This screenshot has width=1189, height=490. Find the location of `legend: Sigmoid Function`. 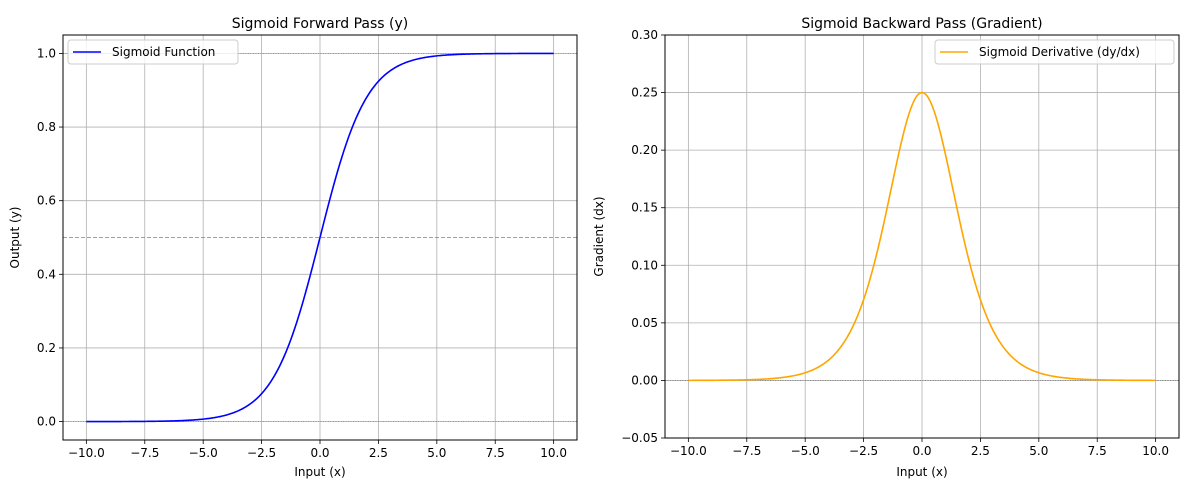

legend: Sigmoid Function is located at coordinates (153, 52).